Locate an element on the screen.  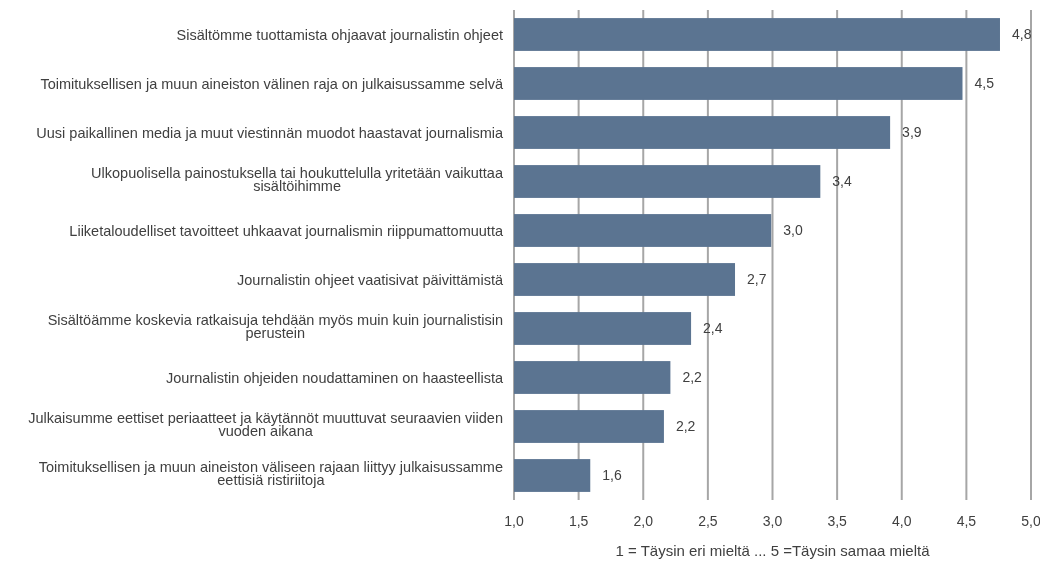
data-label: 3,9 is located at coordinates (912, 132).